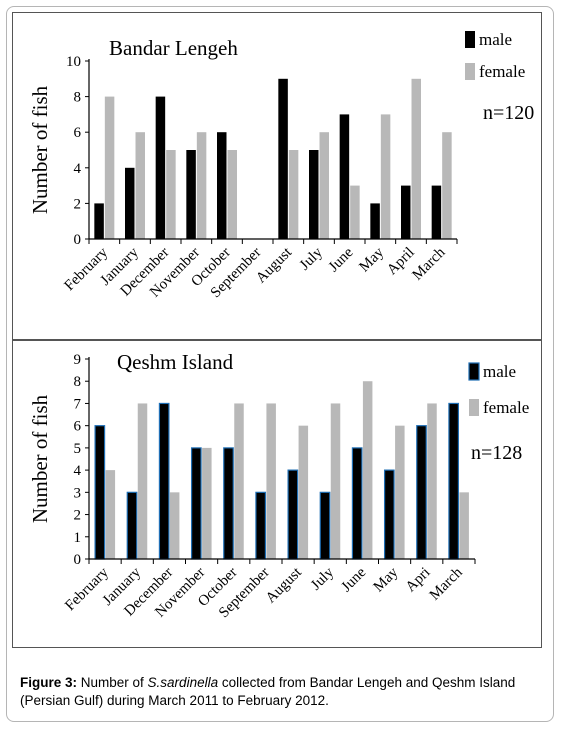 The height and width of the screenshot is (732, 562). I want to click on chart-1-x-tick-label-february: February, so click(87, 589).